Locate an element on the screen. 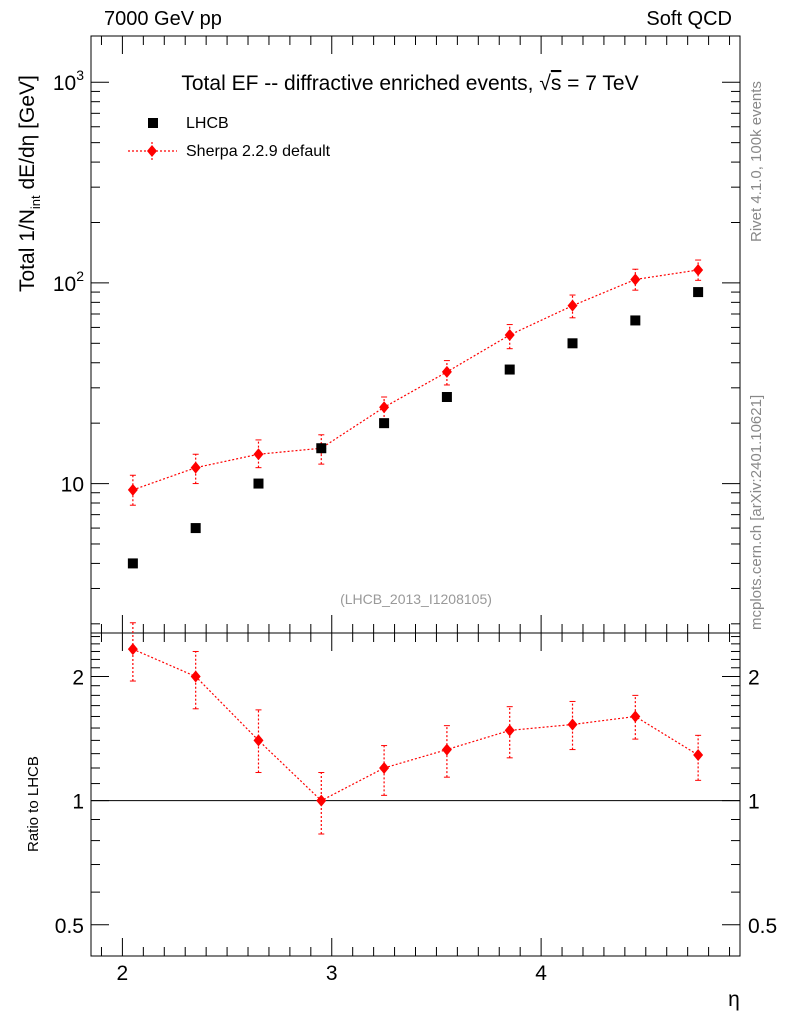 The image size is (786, 1024). x-tick-label: 3 is located at coordinates (332, 973).